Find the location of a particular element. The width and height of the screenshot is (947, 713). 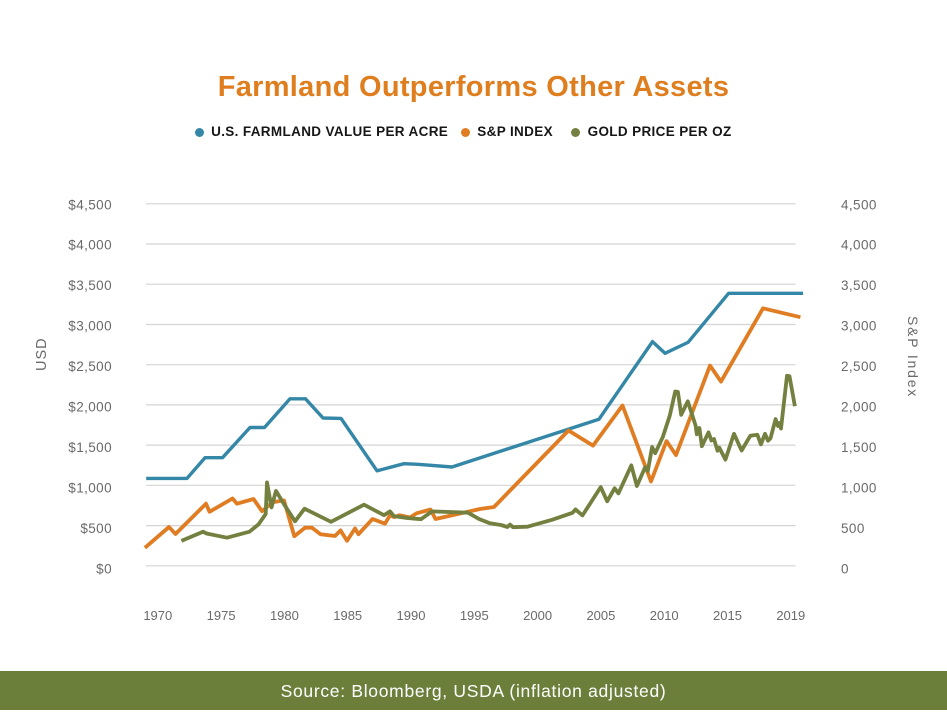

svg-text: 4,500 is located at coordinates (859, 204).